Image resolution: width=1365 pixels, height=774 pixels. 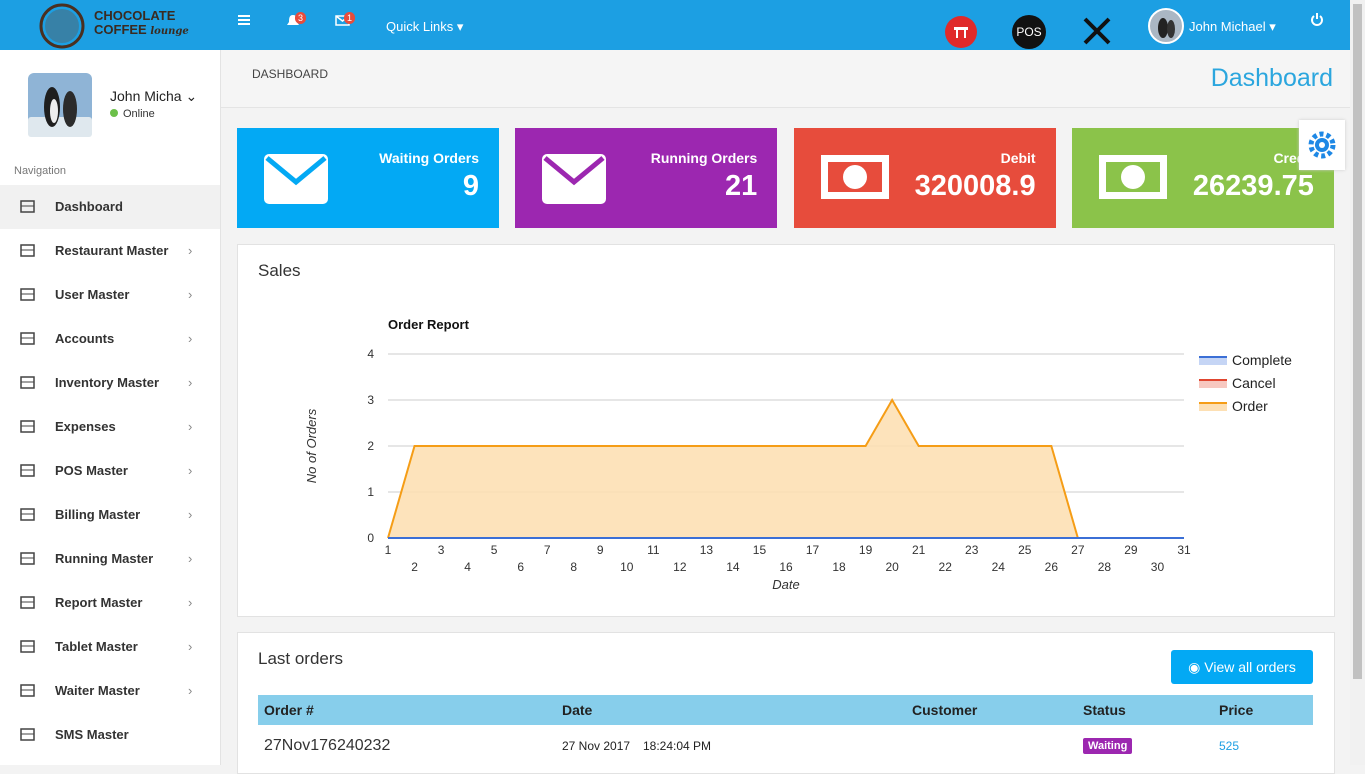 I want to click on view-all-button: ◉ View all orders, so click(x=1242, y=667).